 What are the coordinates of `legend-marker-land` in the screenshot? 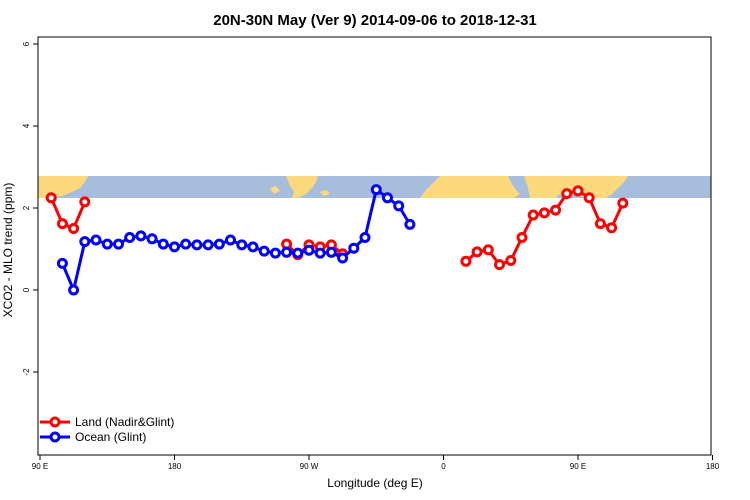 It's located at (55, 422).